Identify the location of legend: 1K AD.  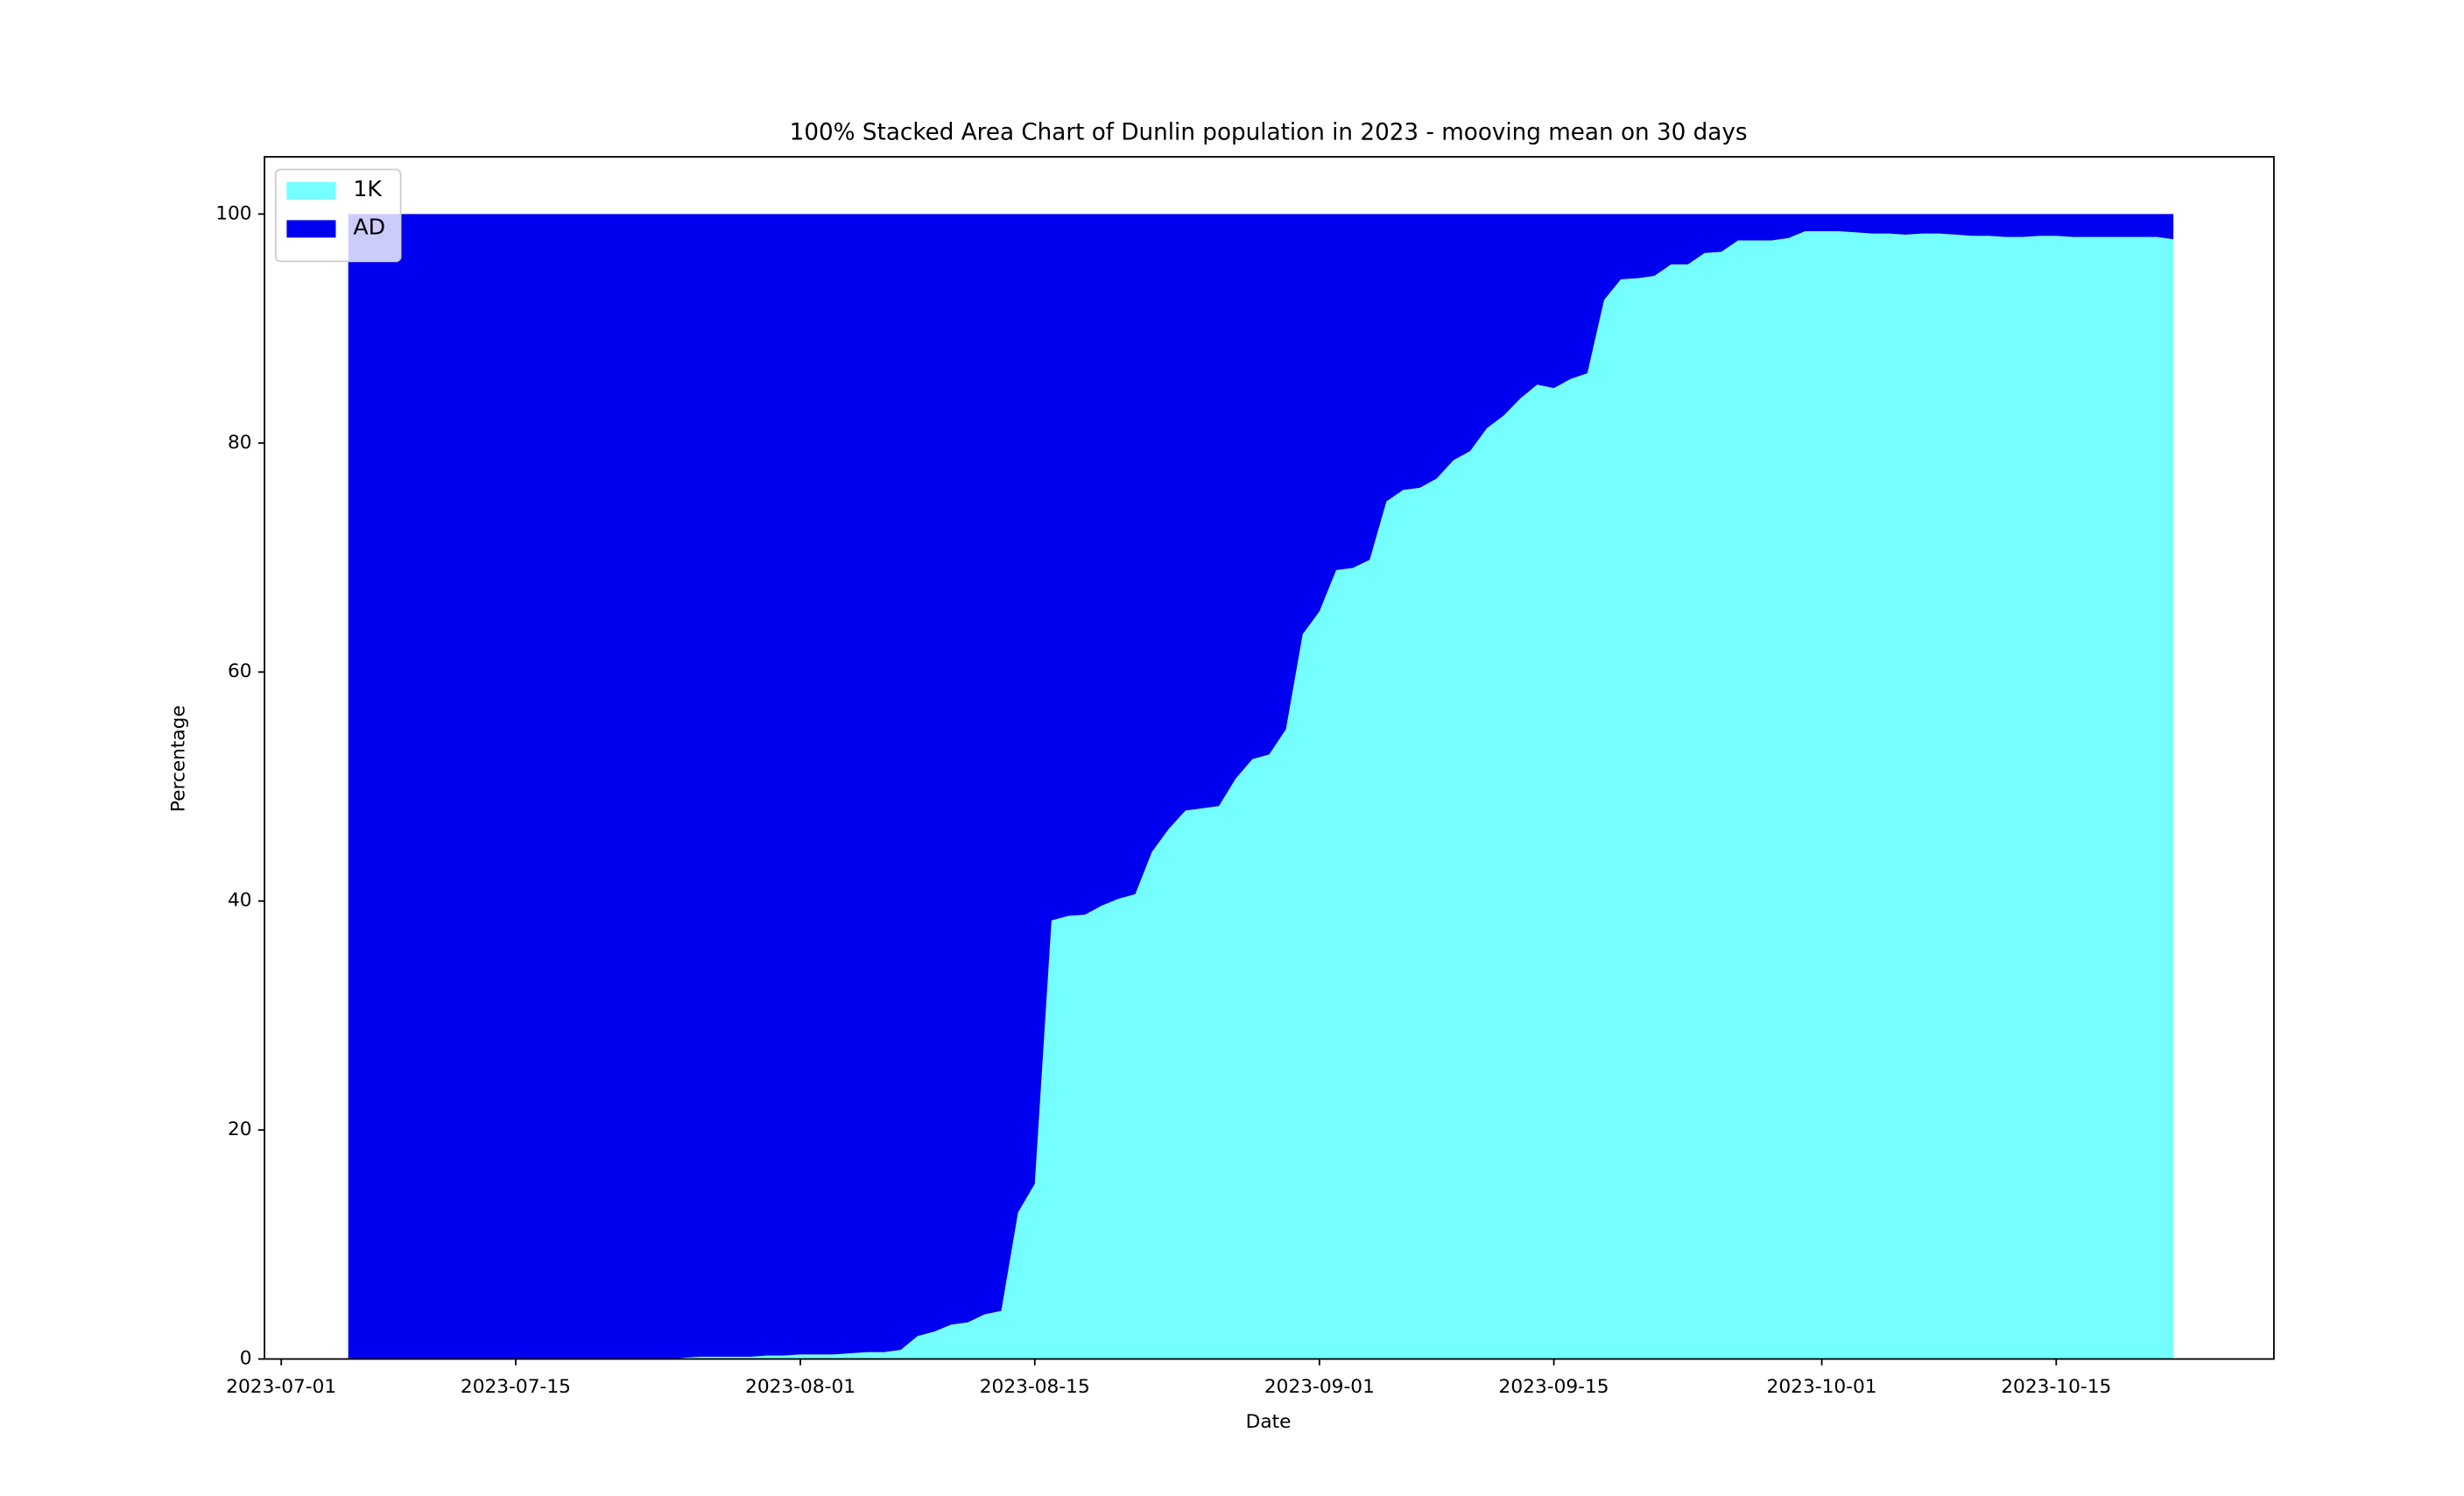
(338, 215).